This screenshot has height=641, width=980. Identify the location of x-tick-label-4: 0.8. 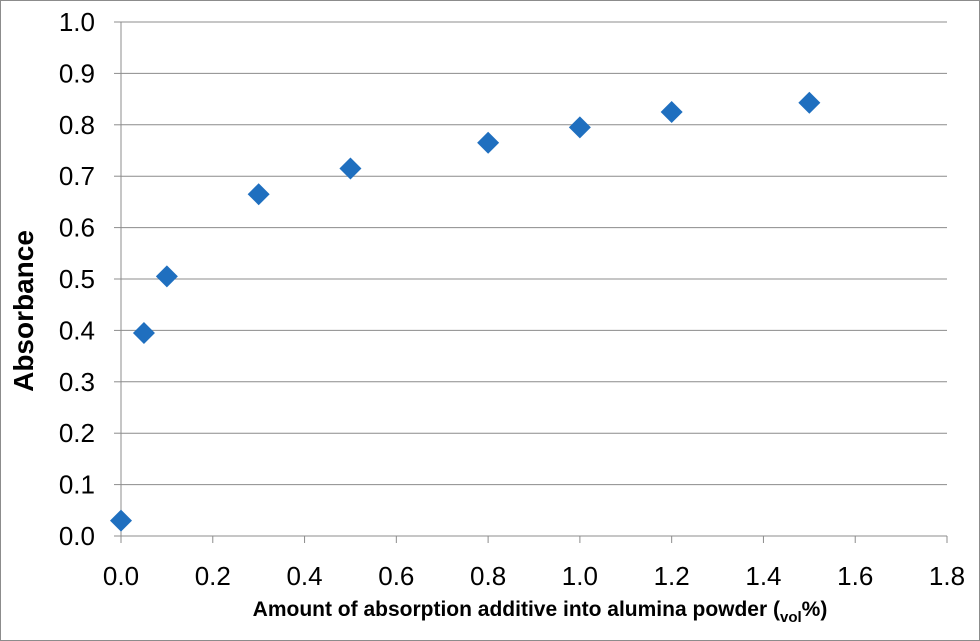
(488, 576).